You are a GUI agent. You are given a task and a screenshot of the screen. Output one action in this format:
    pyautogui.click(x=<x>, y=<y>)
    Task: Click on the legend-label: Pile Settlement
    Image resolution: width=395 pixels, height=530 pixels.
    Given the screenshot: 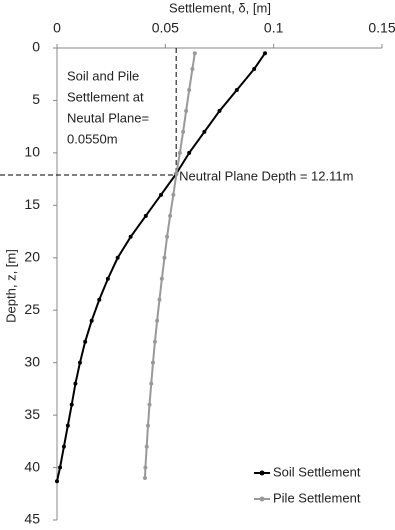 What is the action you would take?
    pyautogui.click(x=317, y=497)
    